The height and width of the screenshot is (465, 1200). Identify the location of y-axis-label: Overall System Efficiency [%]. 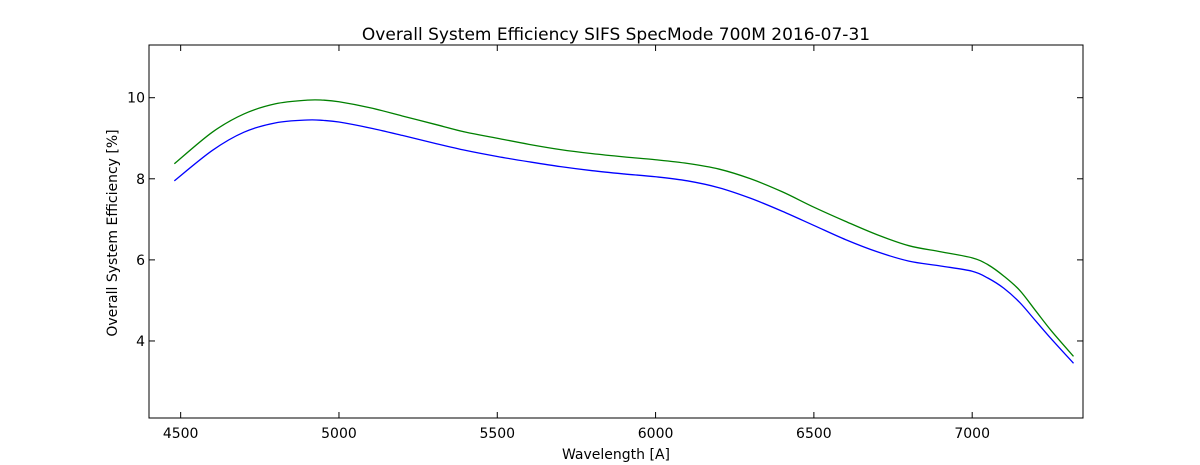
(113, 232).